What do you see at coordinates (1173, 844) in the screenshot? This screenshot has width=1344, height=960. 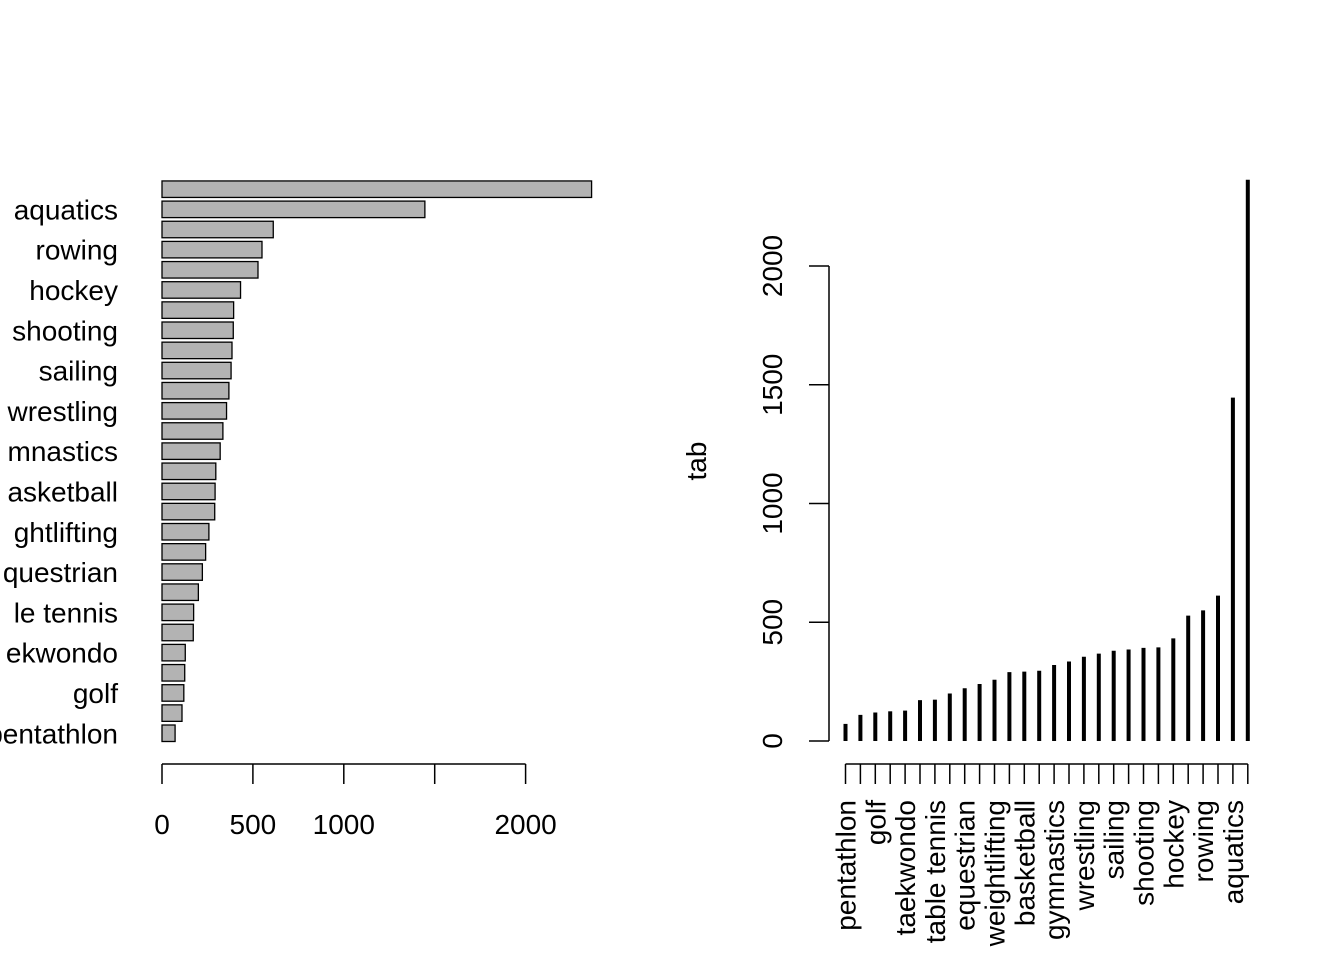 I see `x-tick-label: hockey` at bounding box center [1173, 844].